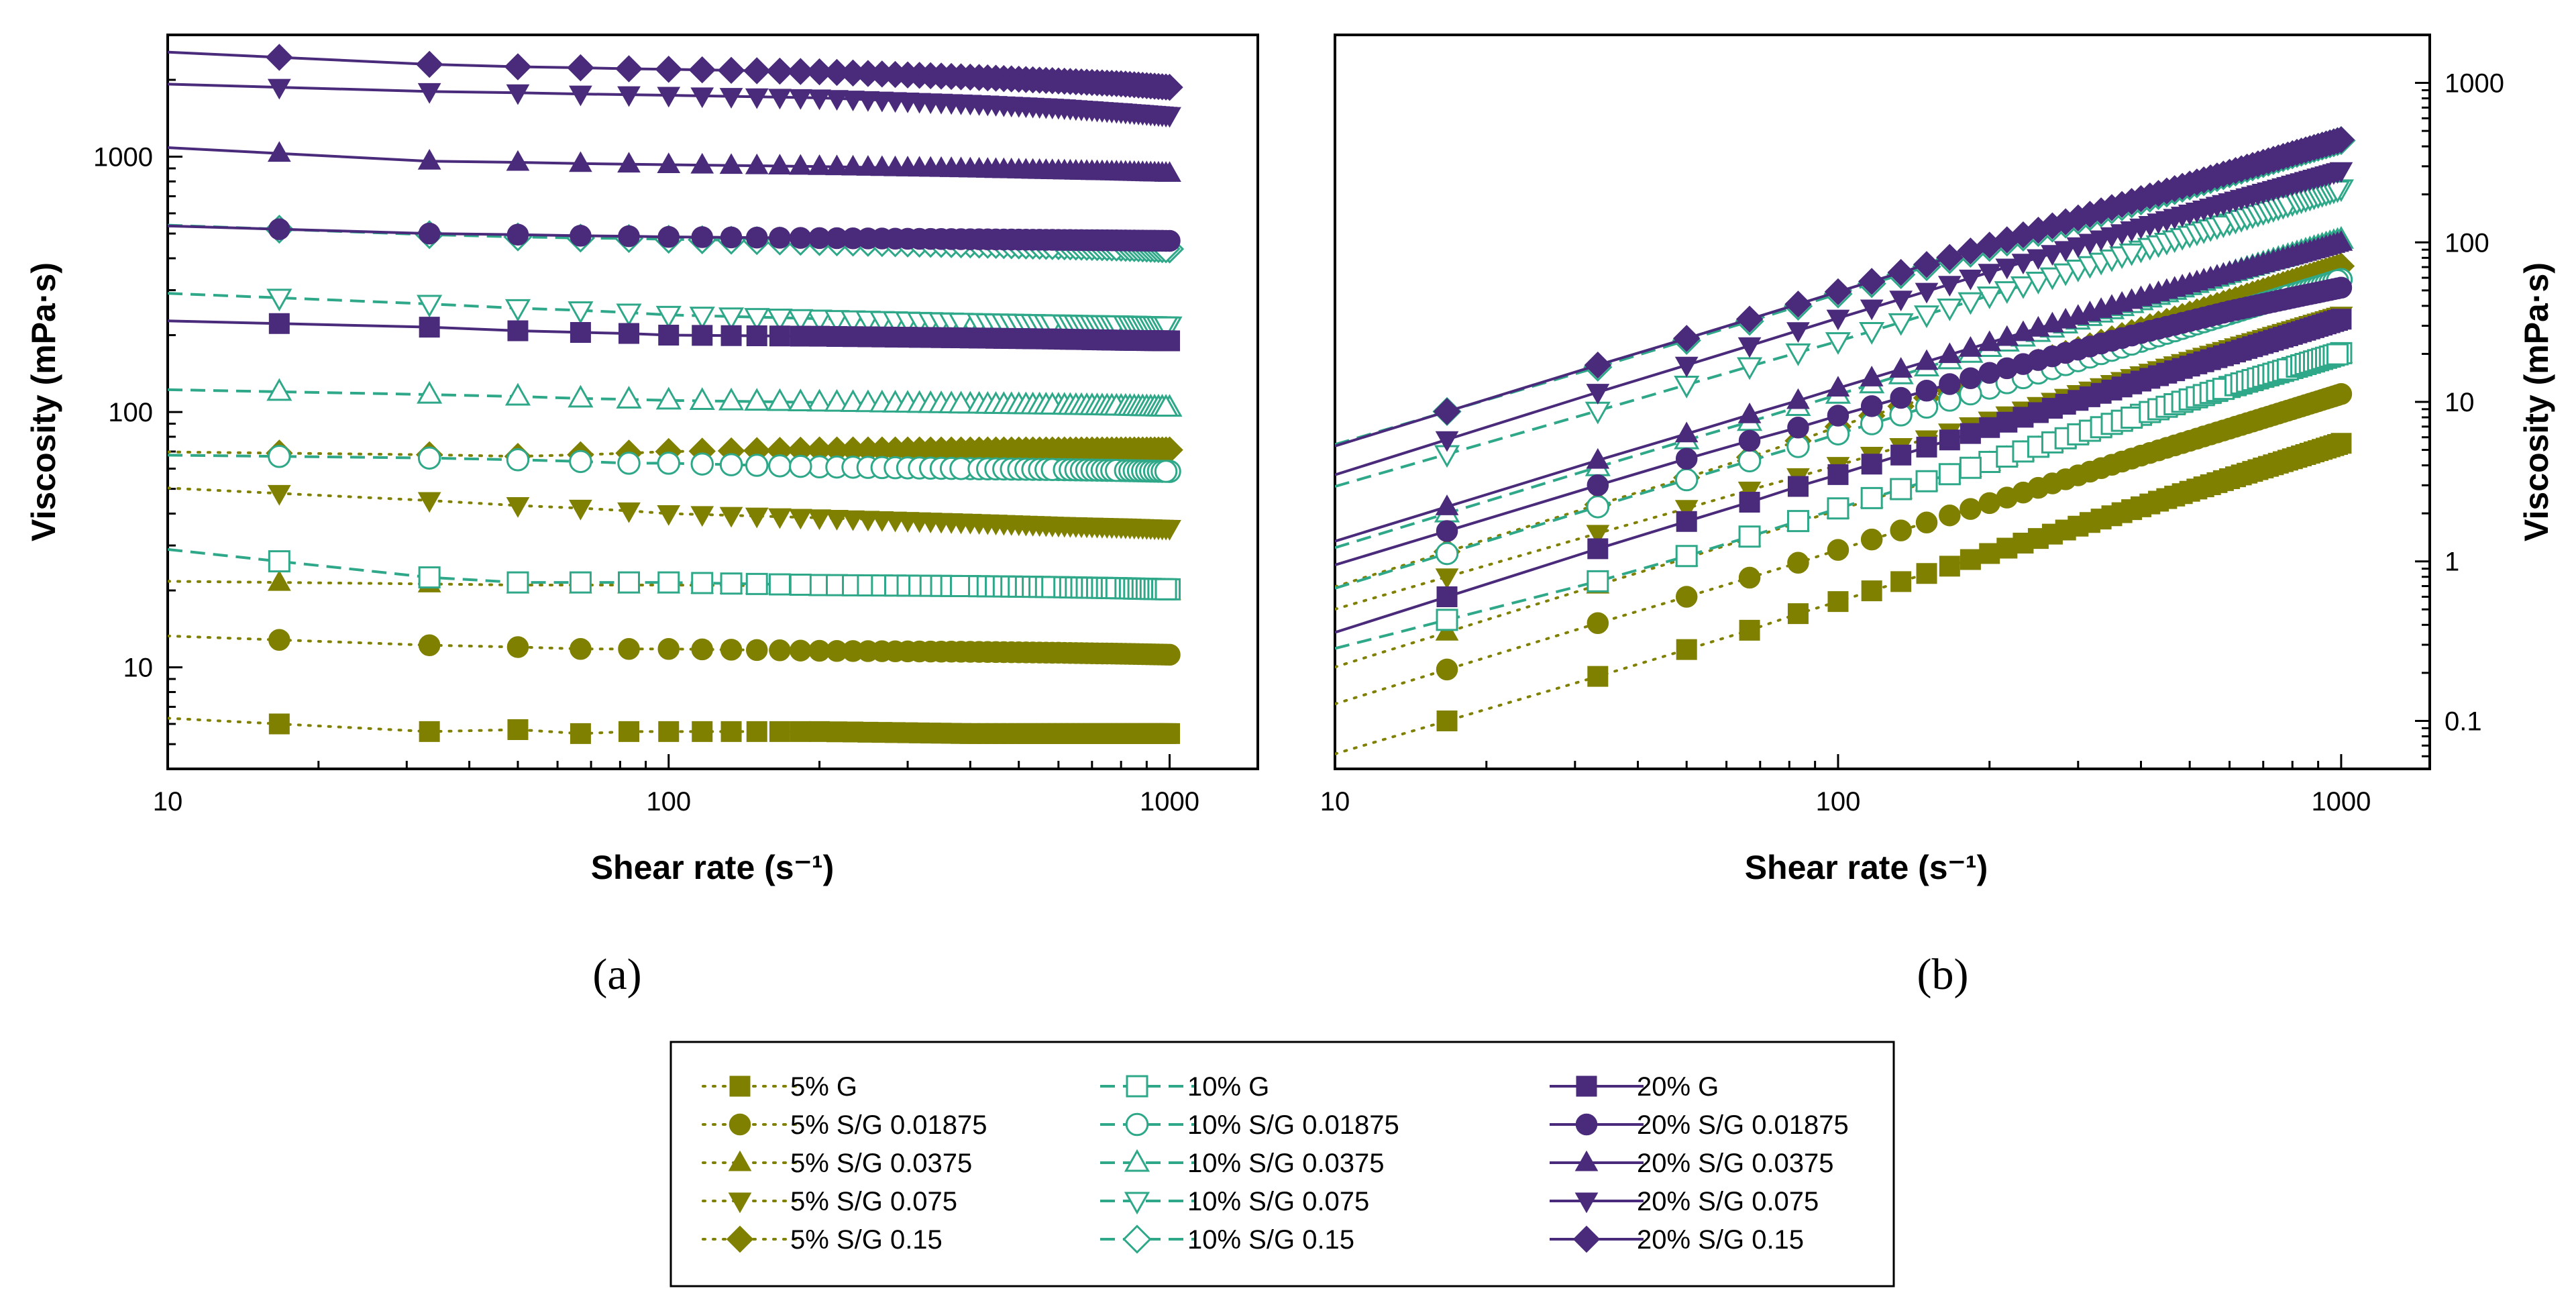 This screenshot has height=1313, width=2576. What do you see at coordinates (2536, 401) in the screenshot?
I see `y-axis-title-b: Viscosity (mPa·s)` at bounding box center [2536, 401].